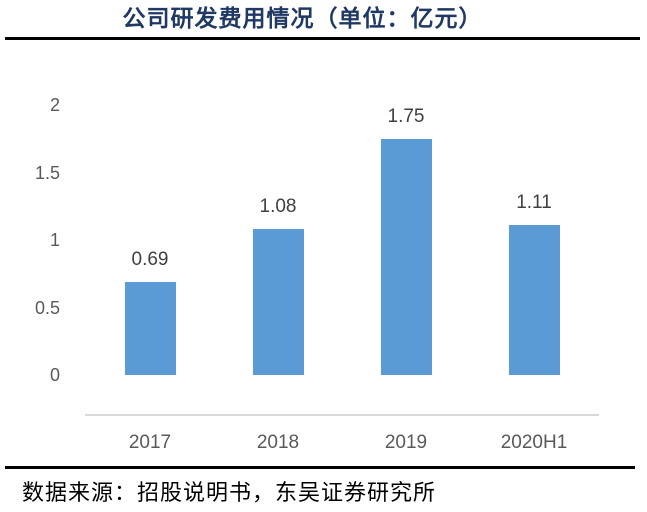  I want to click on x-axis-line, so click(342, 415).